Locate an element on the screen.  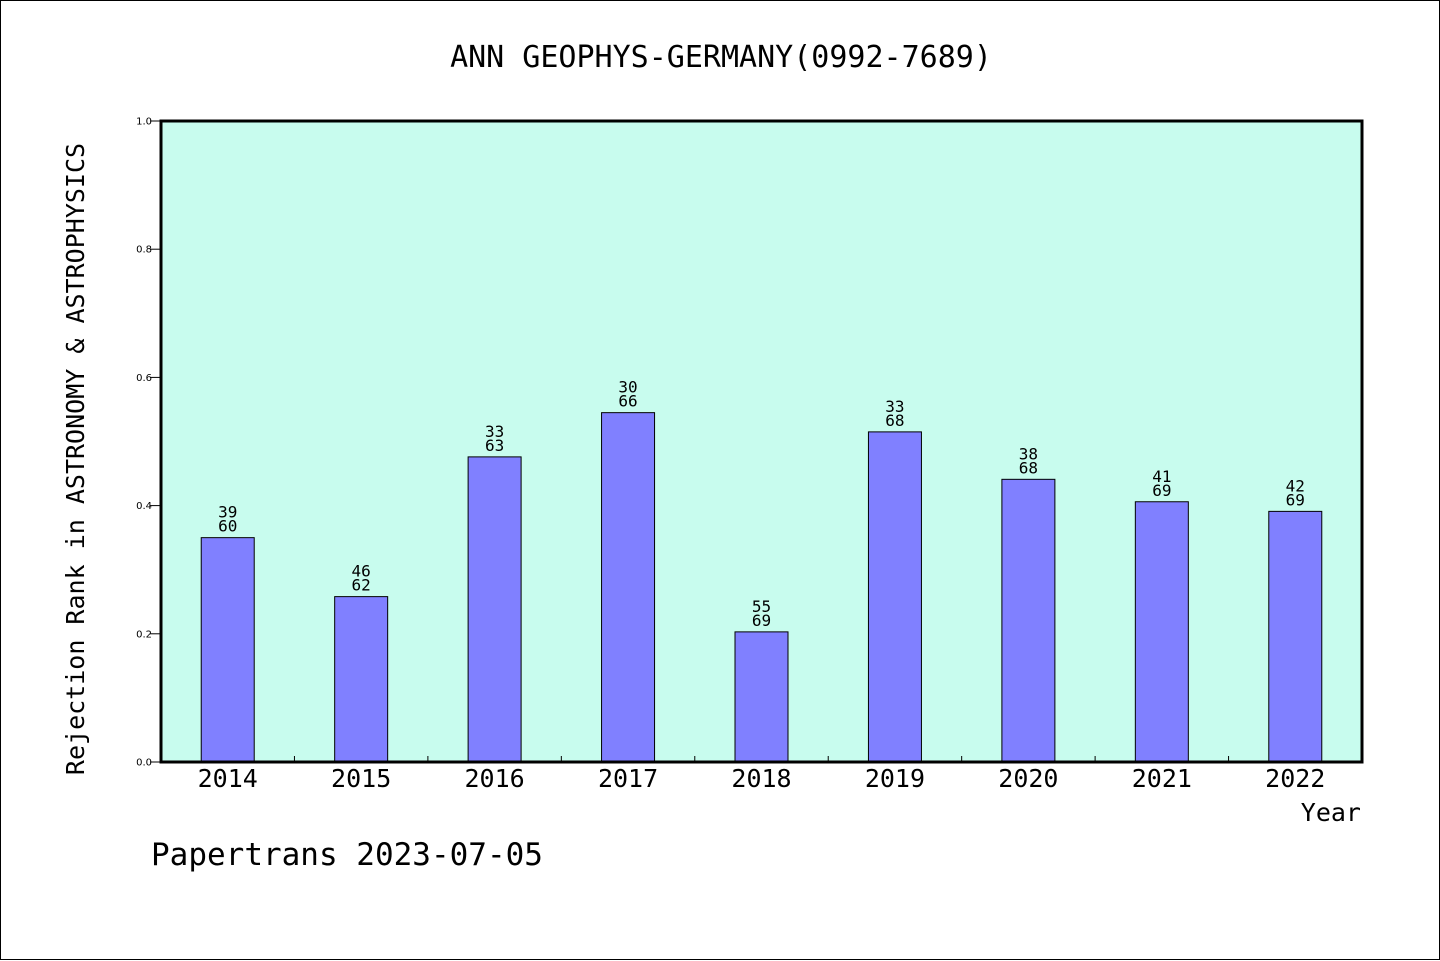
x-category-labels: 2014 2015 2016 2017 2018 2019 2020 2021 2022 is located at coordinates (762, 778).